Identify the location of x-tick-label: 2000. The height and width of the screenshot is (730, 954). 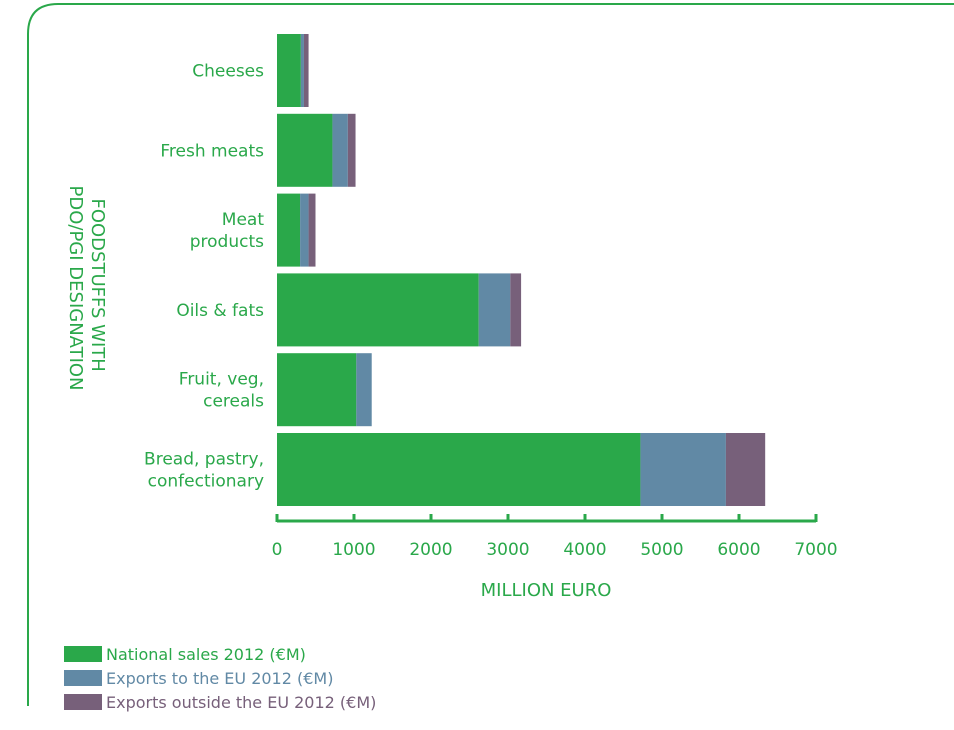
(430, 550).